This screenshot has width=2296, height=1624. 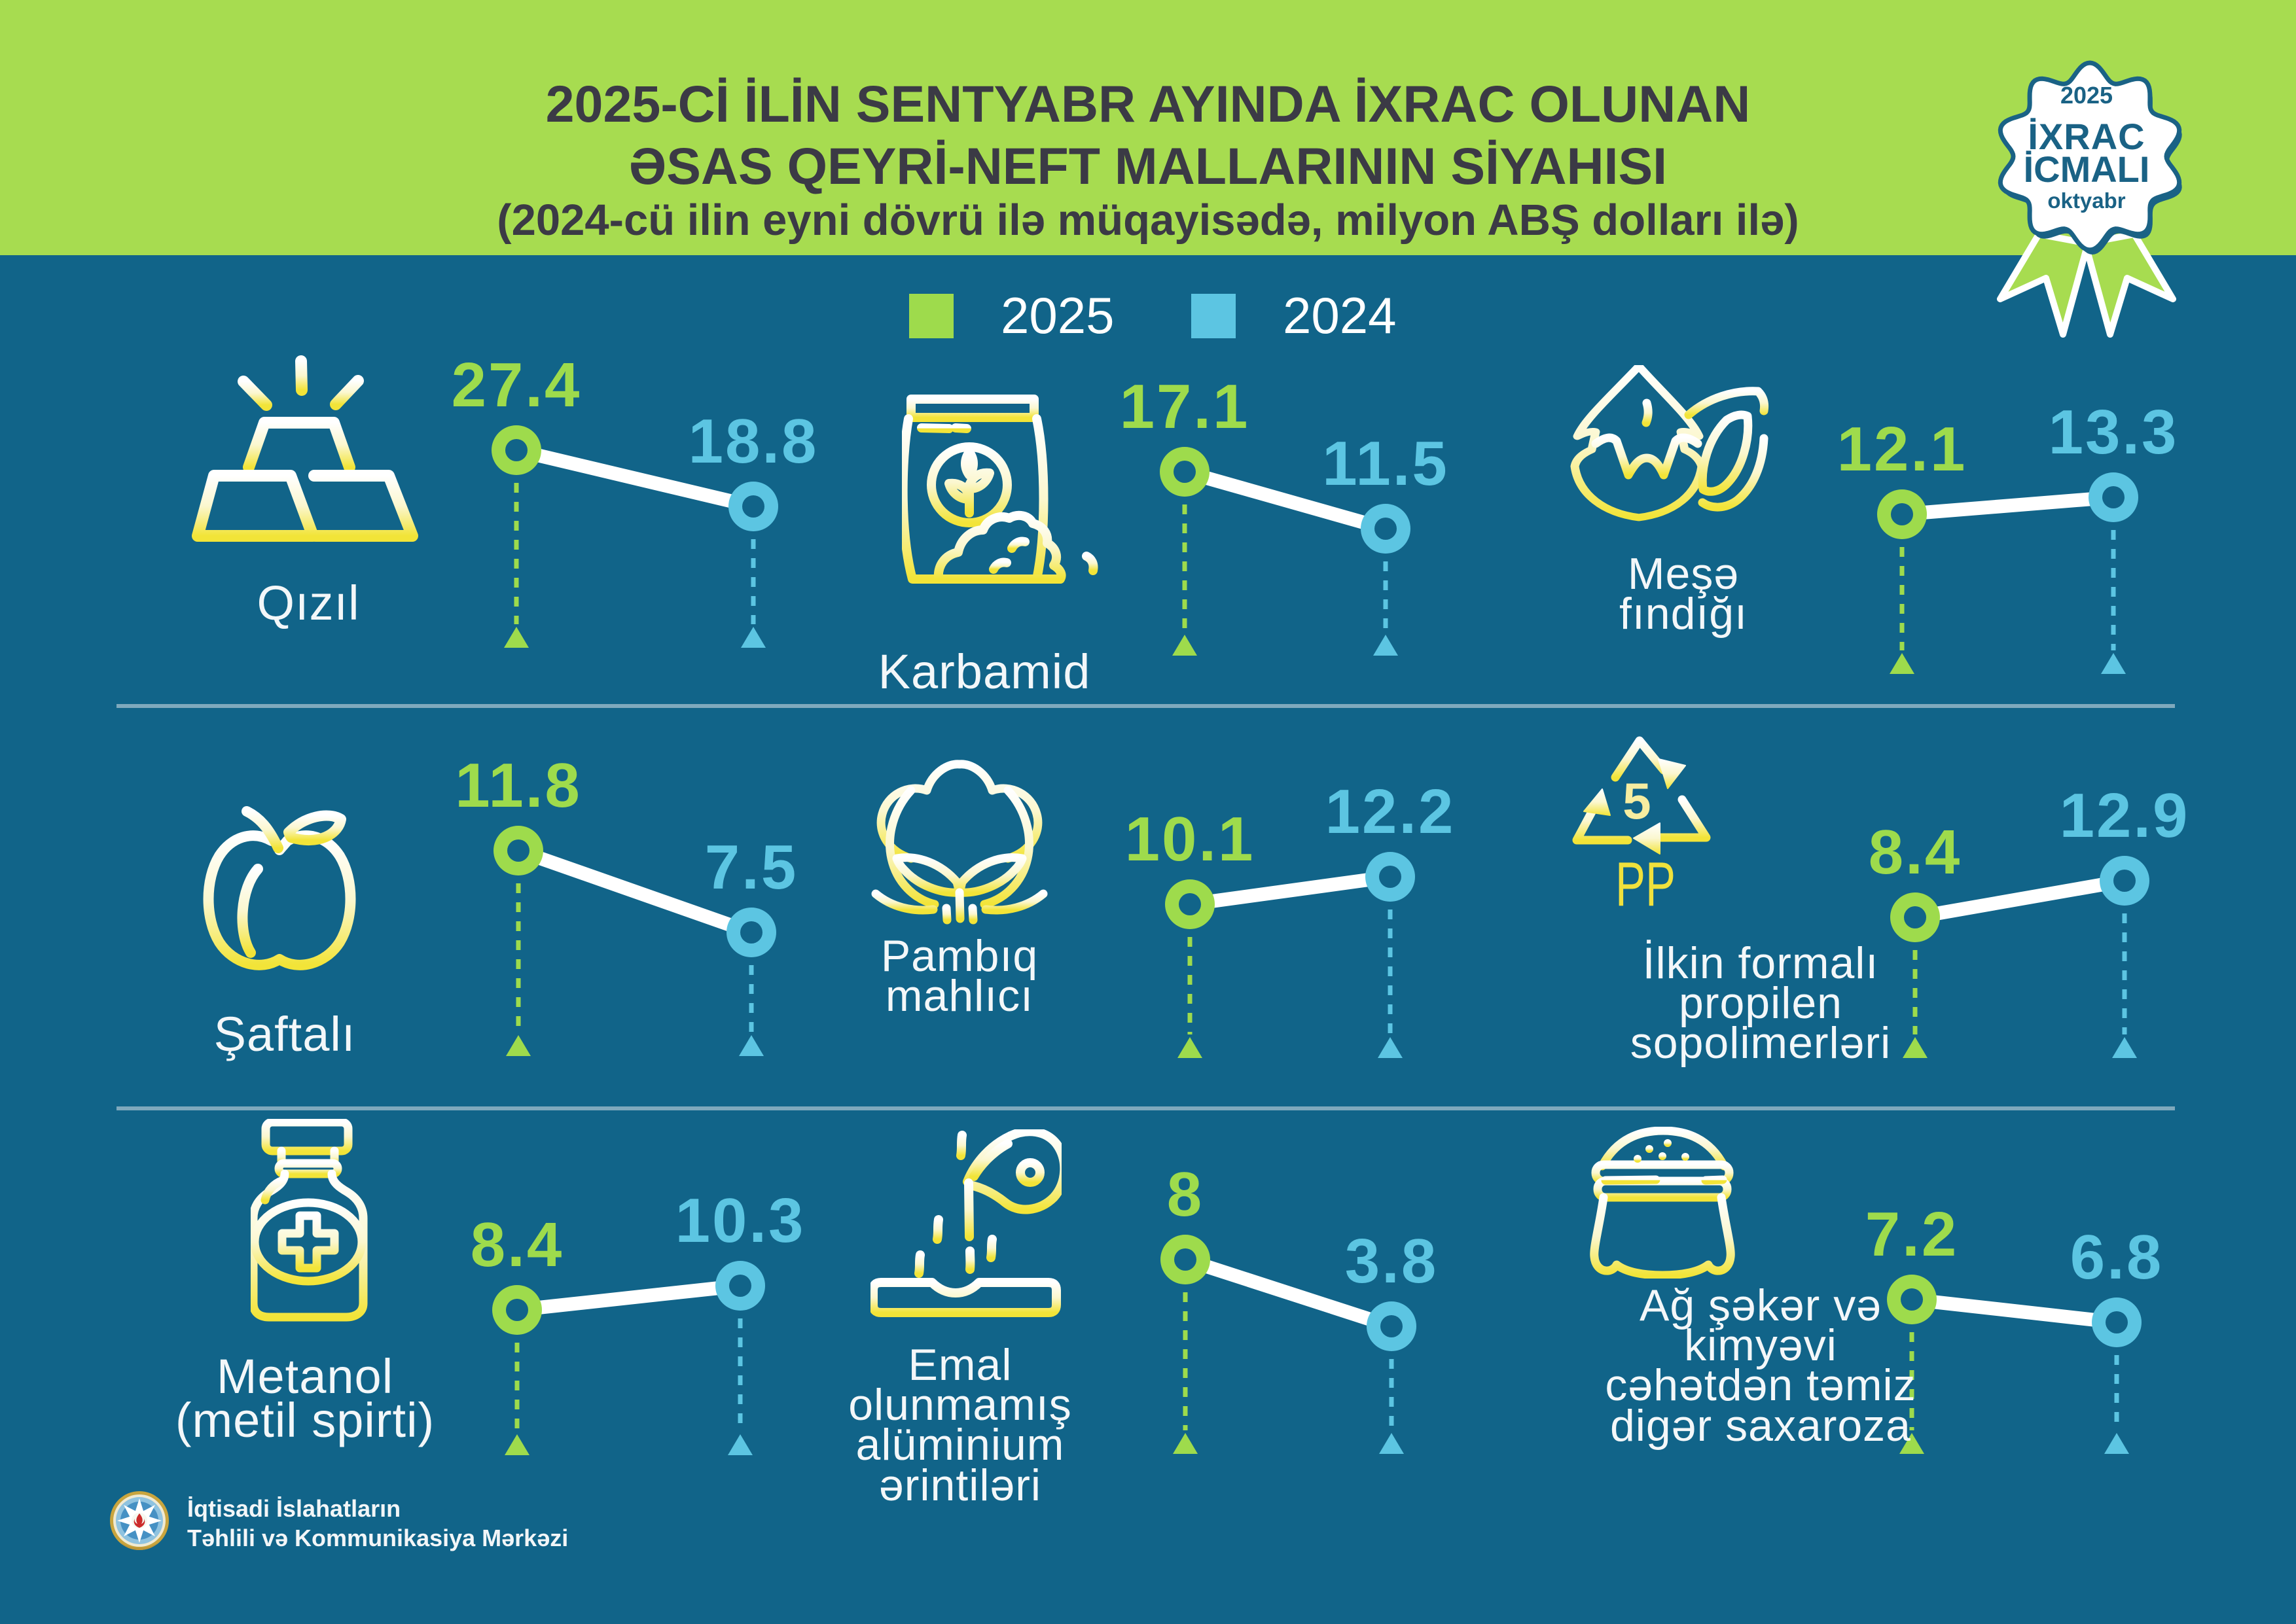 What do you see at coordinates (1646, 882) in the screenshot?
I see `svg-text: PP` at bounding box center [1646, 882].